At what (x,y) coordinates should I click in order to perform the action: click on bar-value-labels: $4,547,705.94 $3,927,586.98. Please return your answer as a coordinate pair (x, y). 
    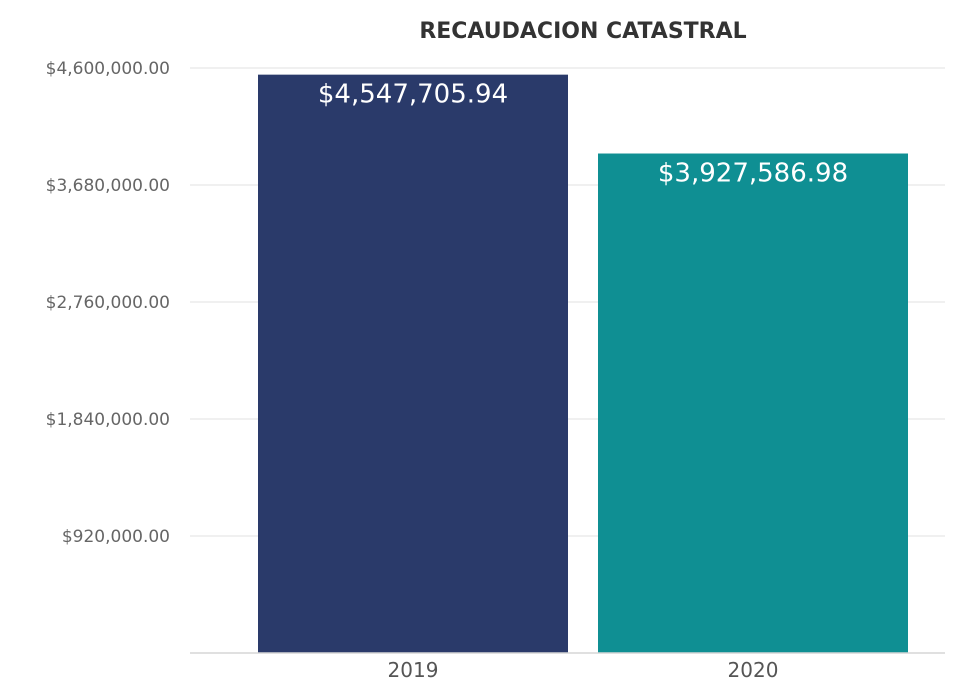
    Looking at the image, I should click on (583, 134).